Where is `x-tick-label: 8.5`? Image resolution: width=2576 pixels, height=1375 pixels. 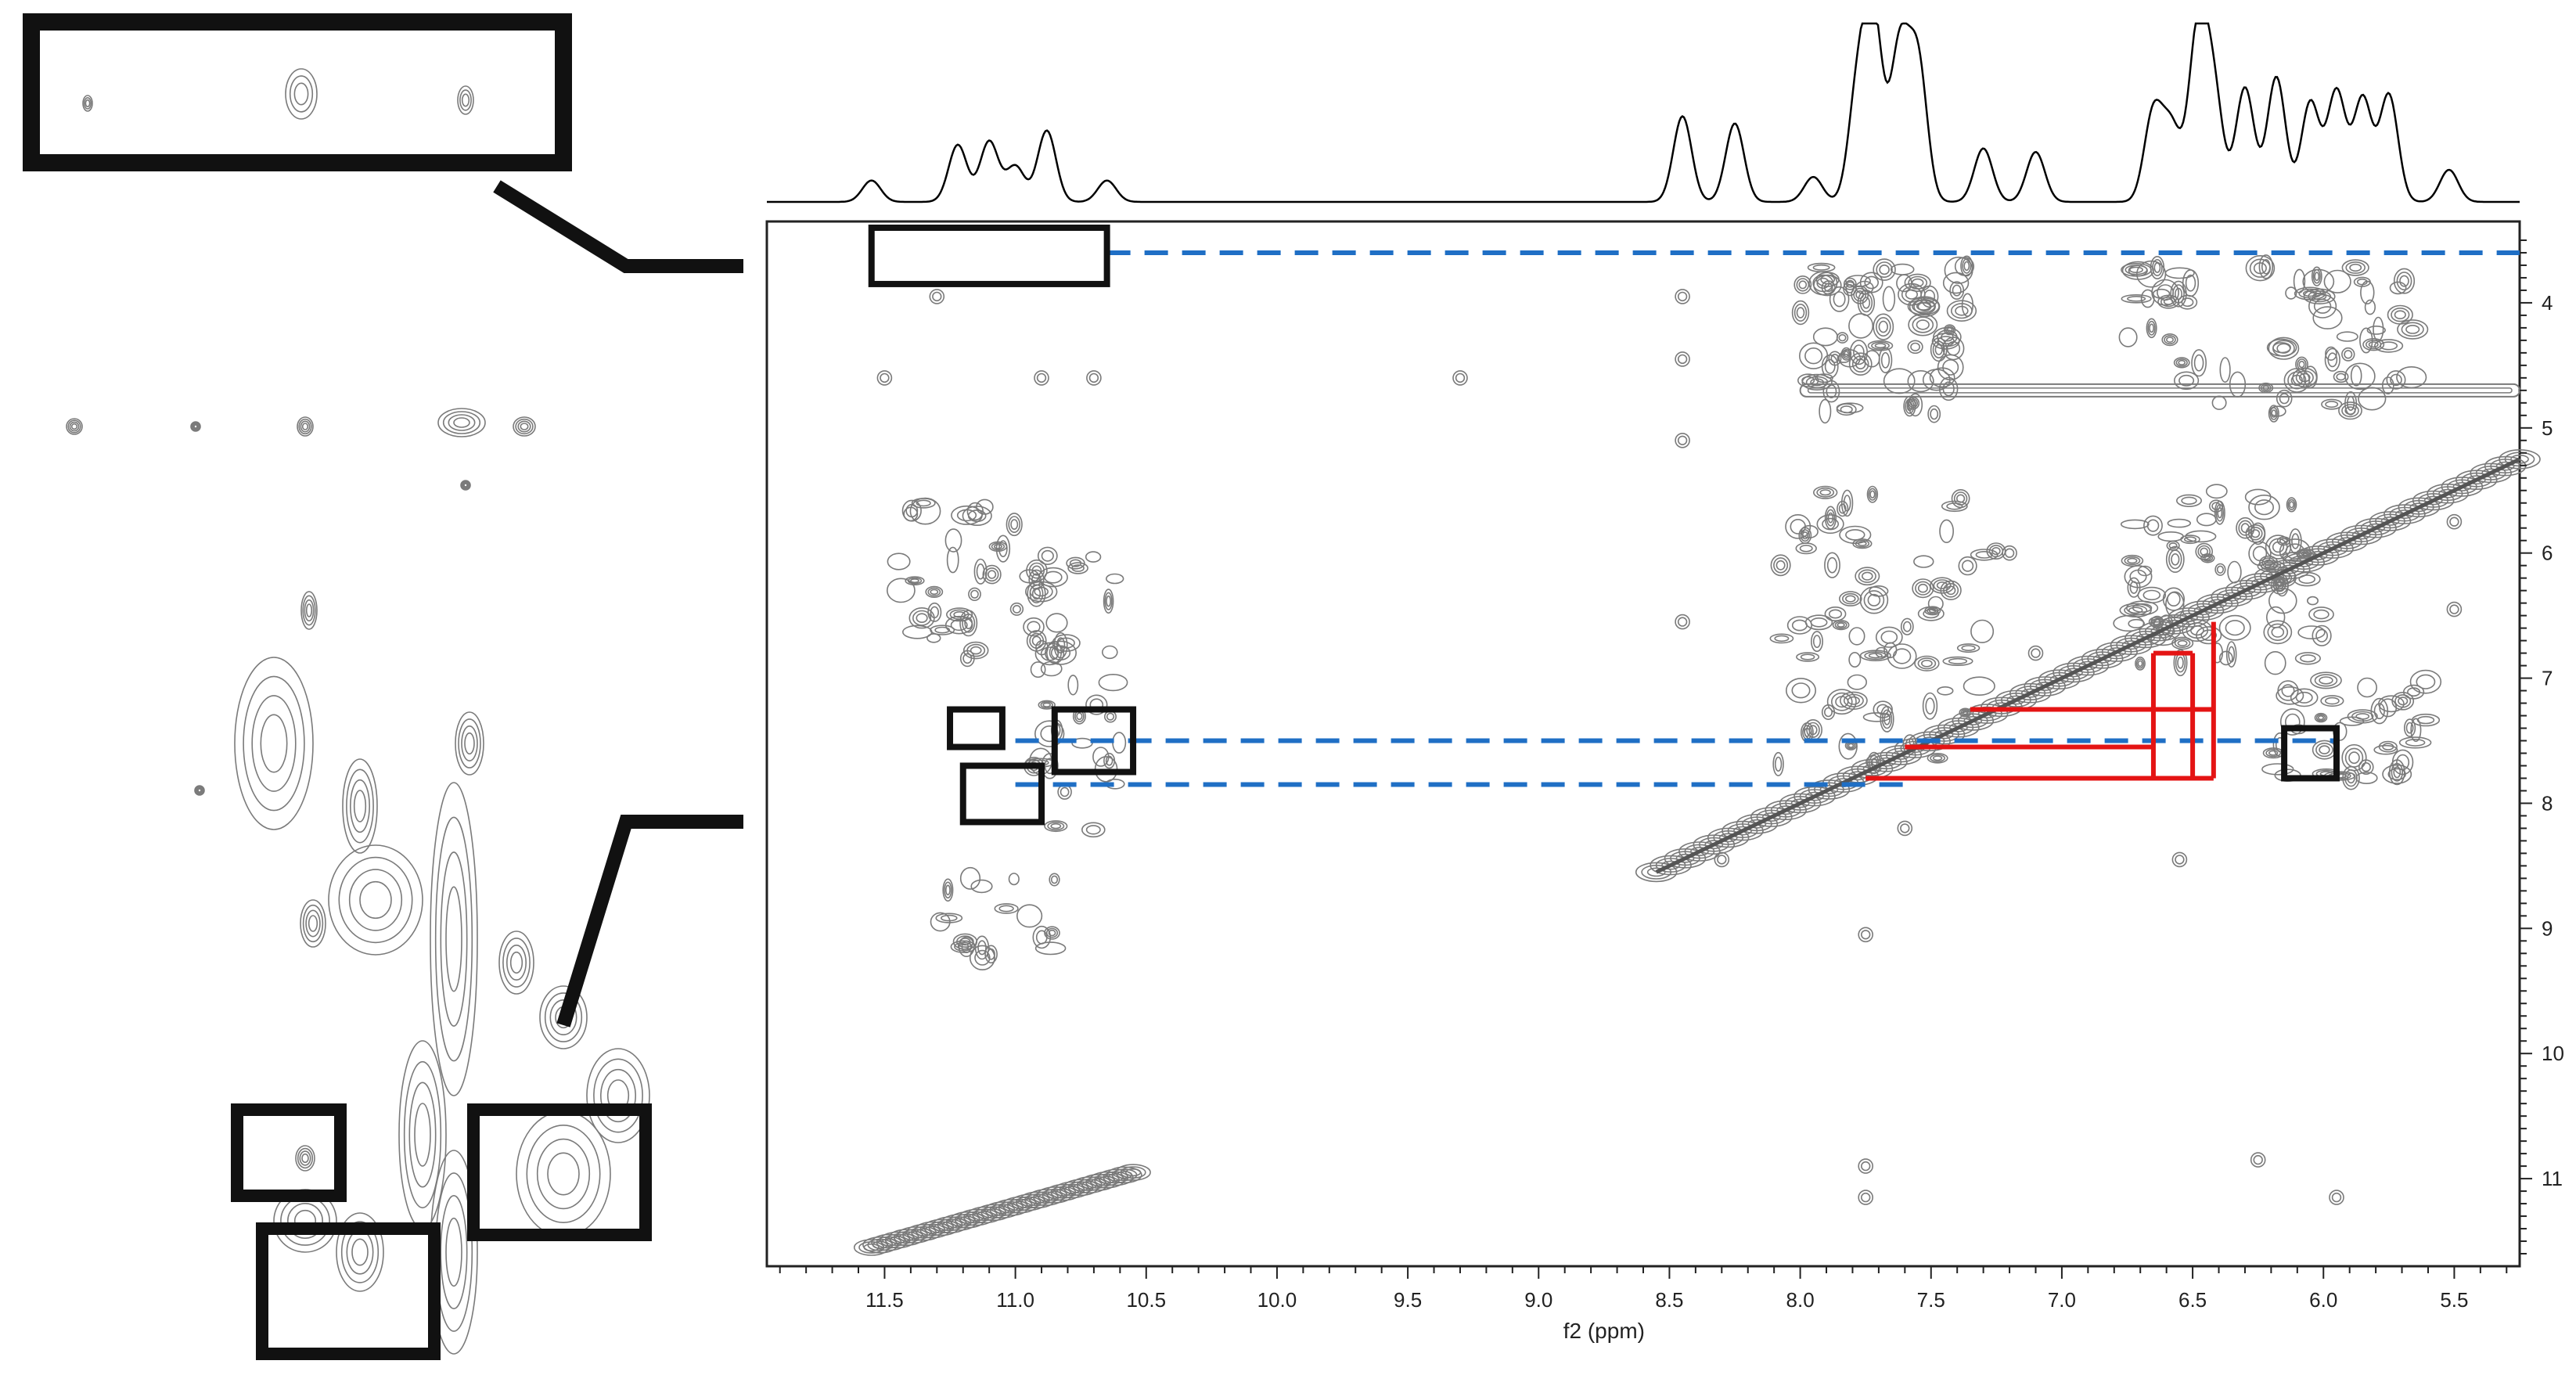
x-tick-label: 8.5 is located at coordinates (1669, 1300).